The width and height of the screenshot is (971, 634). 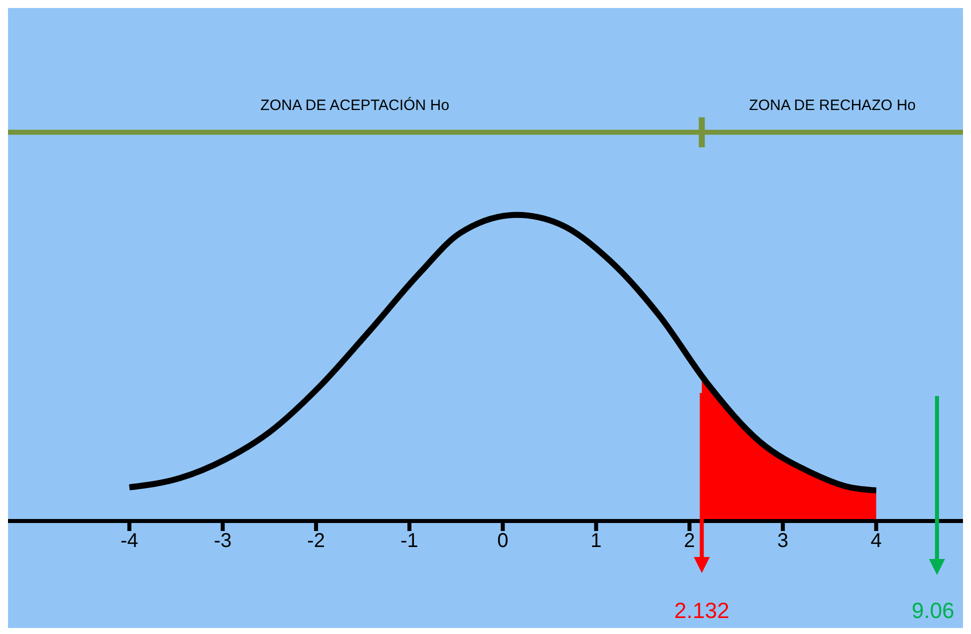 What do you see at coordinates (223, 541) in the screenshot?
I see `x-tick-label: -3` at bounding box center [223, 541].